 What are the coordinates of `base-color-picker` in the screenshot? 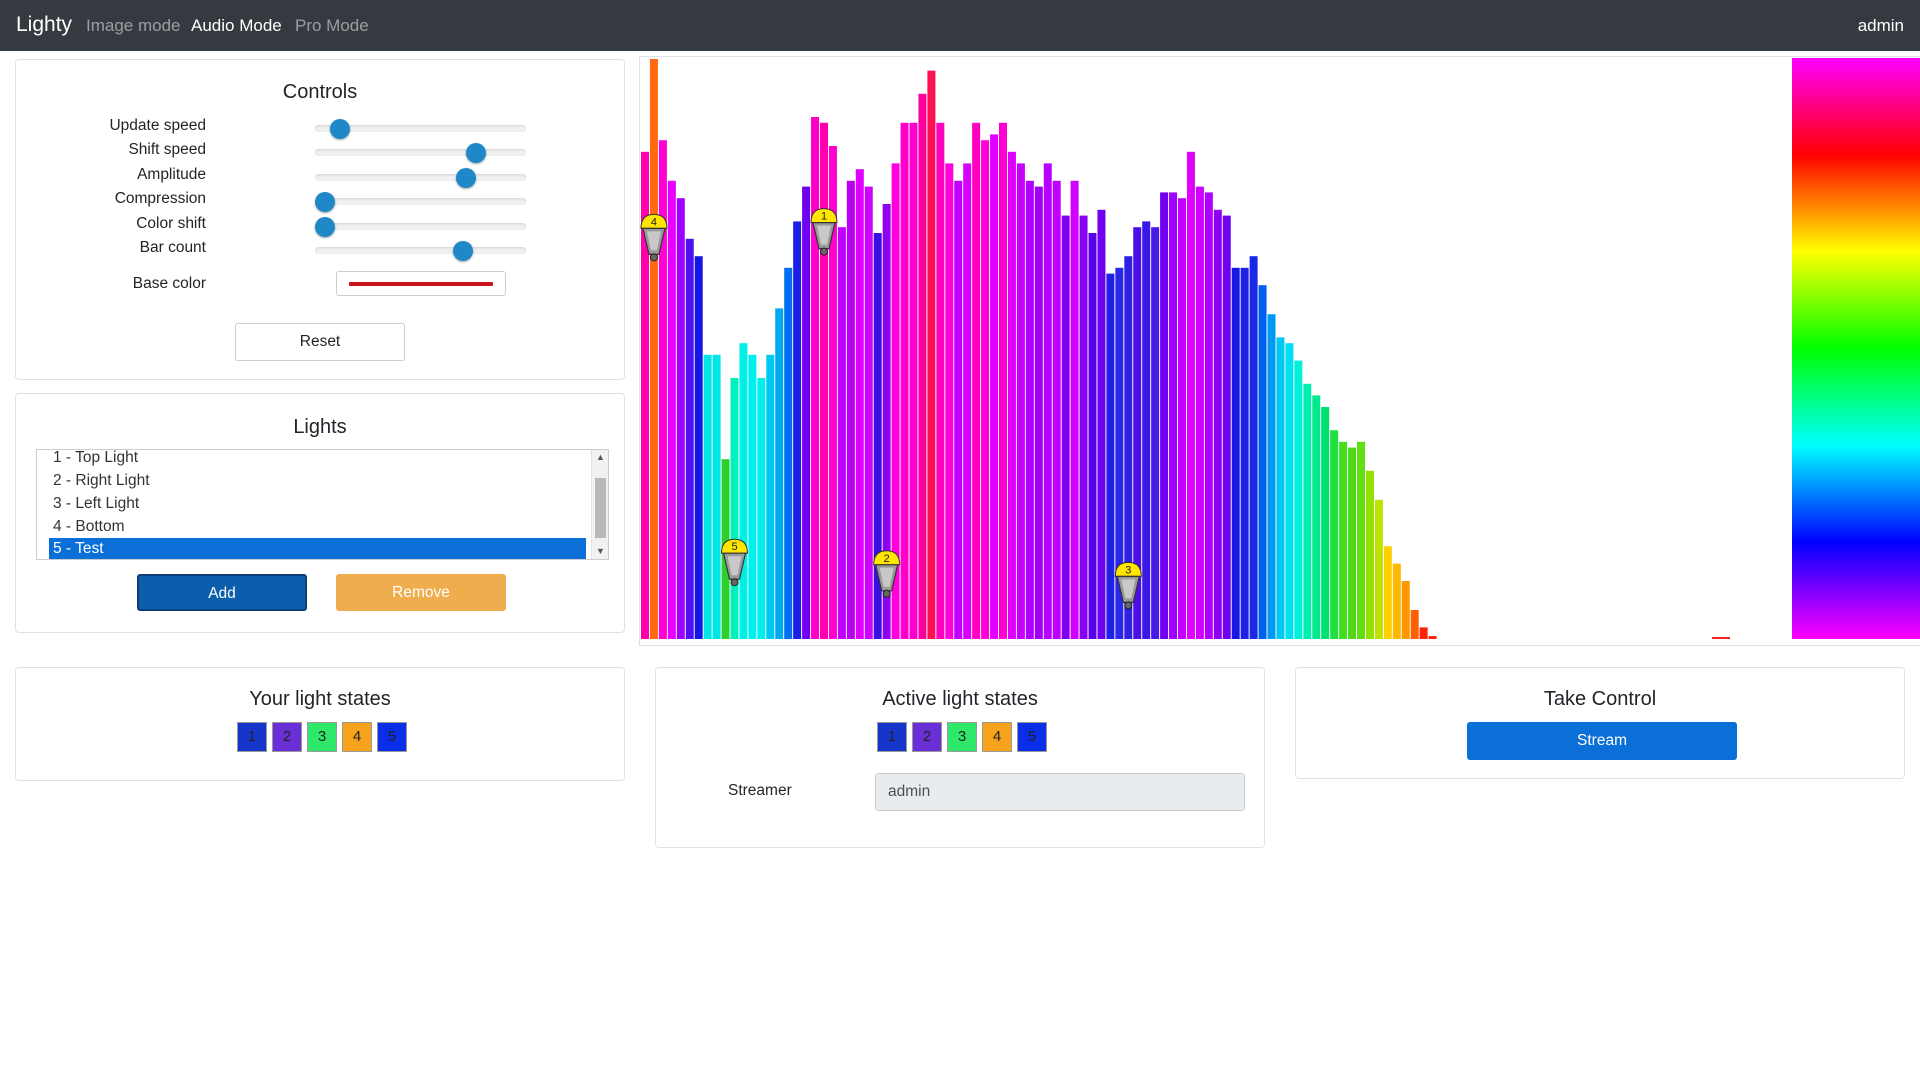 It's located at (421, 283).